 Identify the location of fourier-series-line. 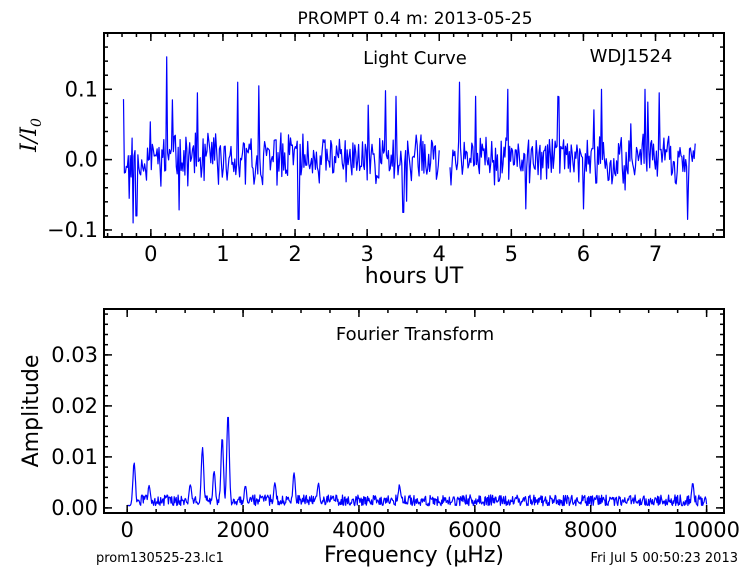
(417, 461).